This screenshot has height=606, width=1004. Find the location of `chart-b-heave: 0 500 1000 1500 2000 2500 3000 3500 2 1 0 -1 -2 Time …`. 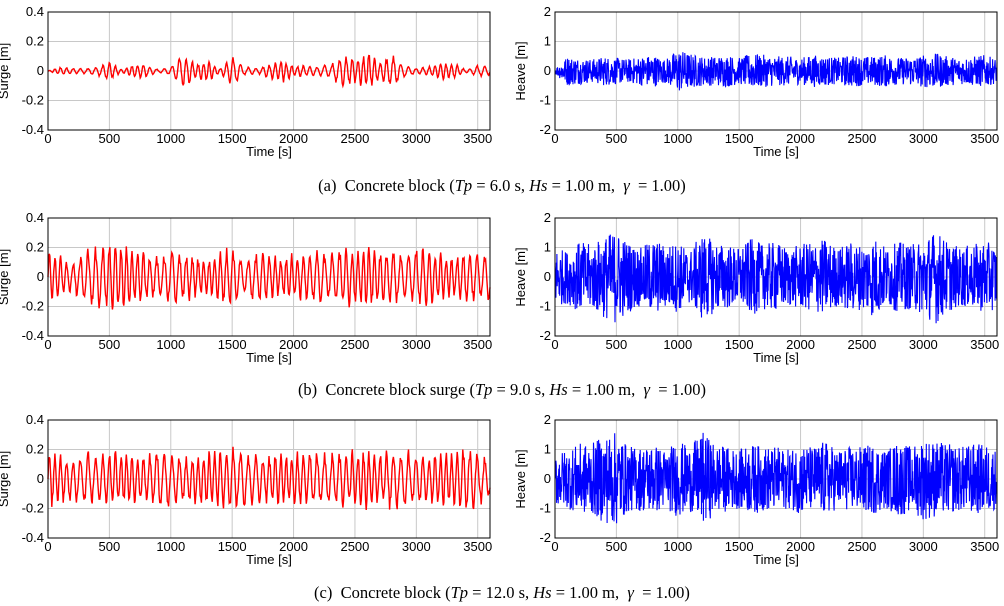

chart-b-heave: 0 500 1000 1500 2000 2500 3000 3500 2 1 0 -1 -2 Time … is located at coordinates (756, 287).